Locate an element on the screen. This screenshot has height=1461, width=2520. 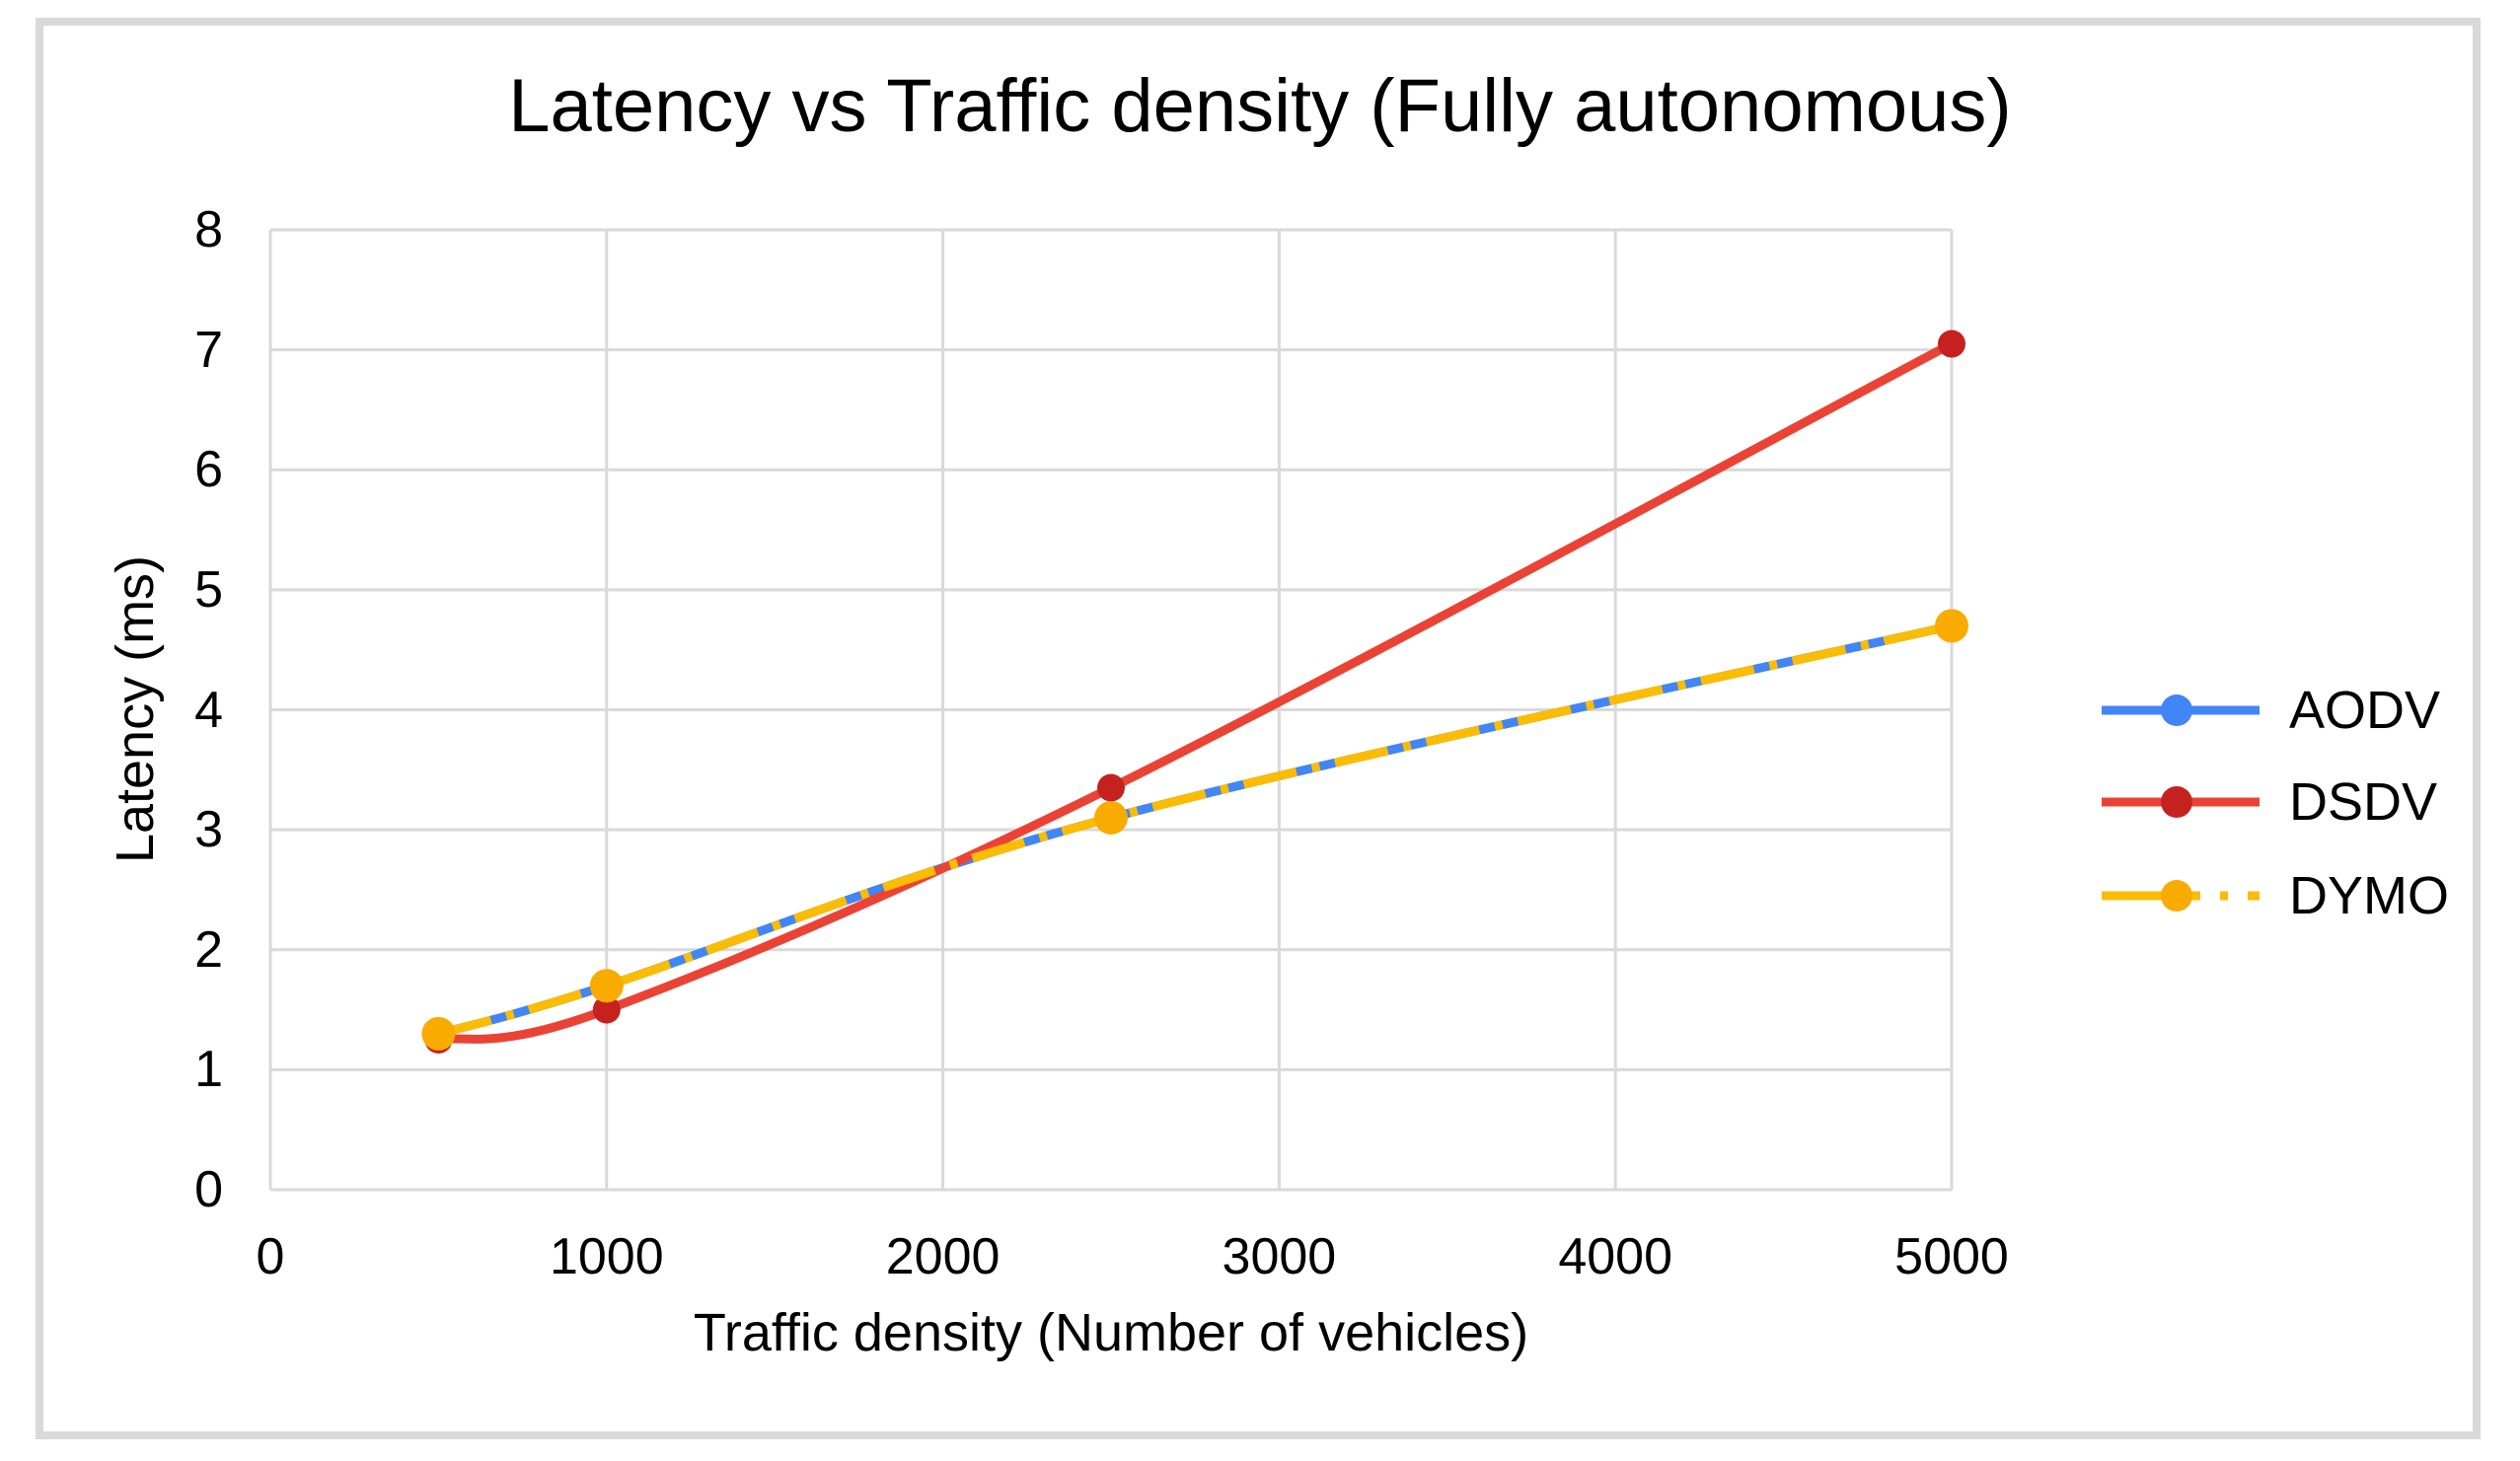
legend-label: DYMO is located at coordinates (2369, 895).